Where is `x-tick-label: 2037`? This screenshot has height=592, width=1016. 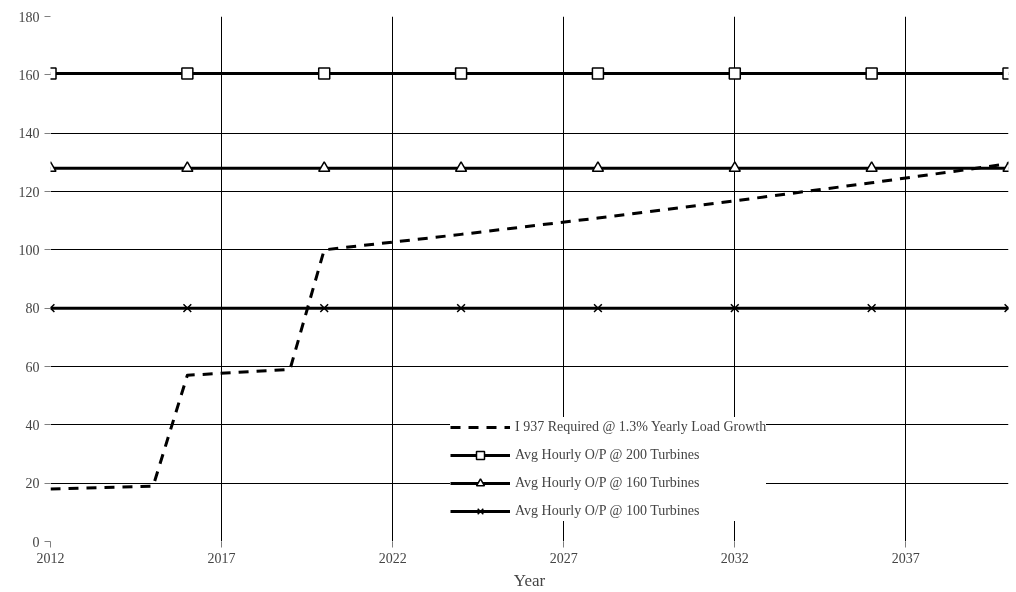
x-tick-label: 2037 is located at coordinates (905, 558).